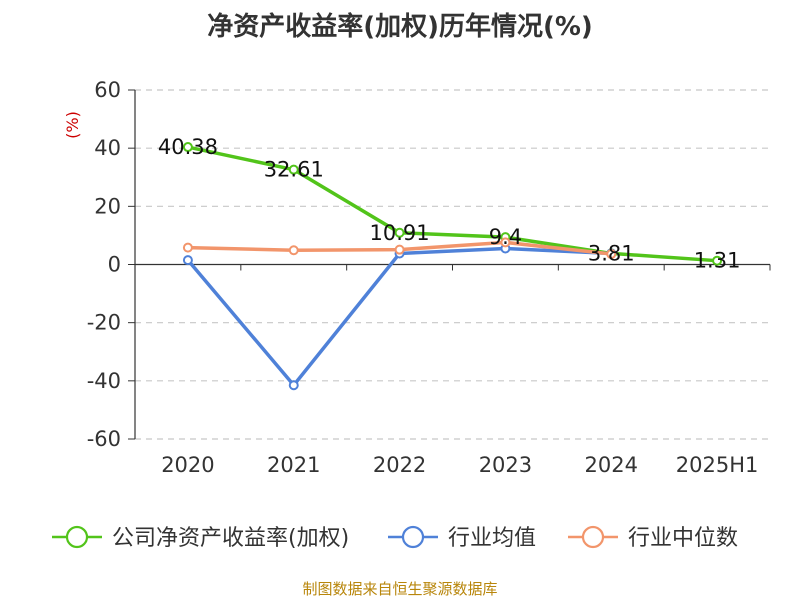 Image resolution: width=800 pixels, height=600 pixels. Describe the element at coordinates (400, 27) in the screenshot. I see `chart-title: 净资产收益率(加权)历年情况(%)` at that location.